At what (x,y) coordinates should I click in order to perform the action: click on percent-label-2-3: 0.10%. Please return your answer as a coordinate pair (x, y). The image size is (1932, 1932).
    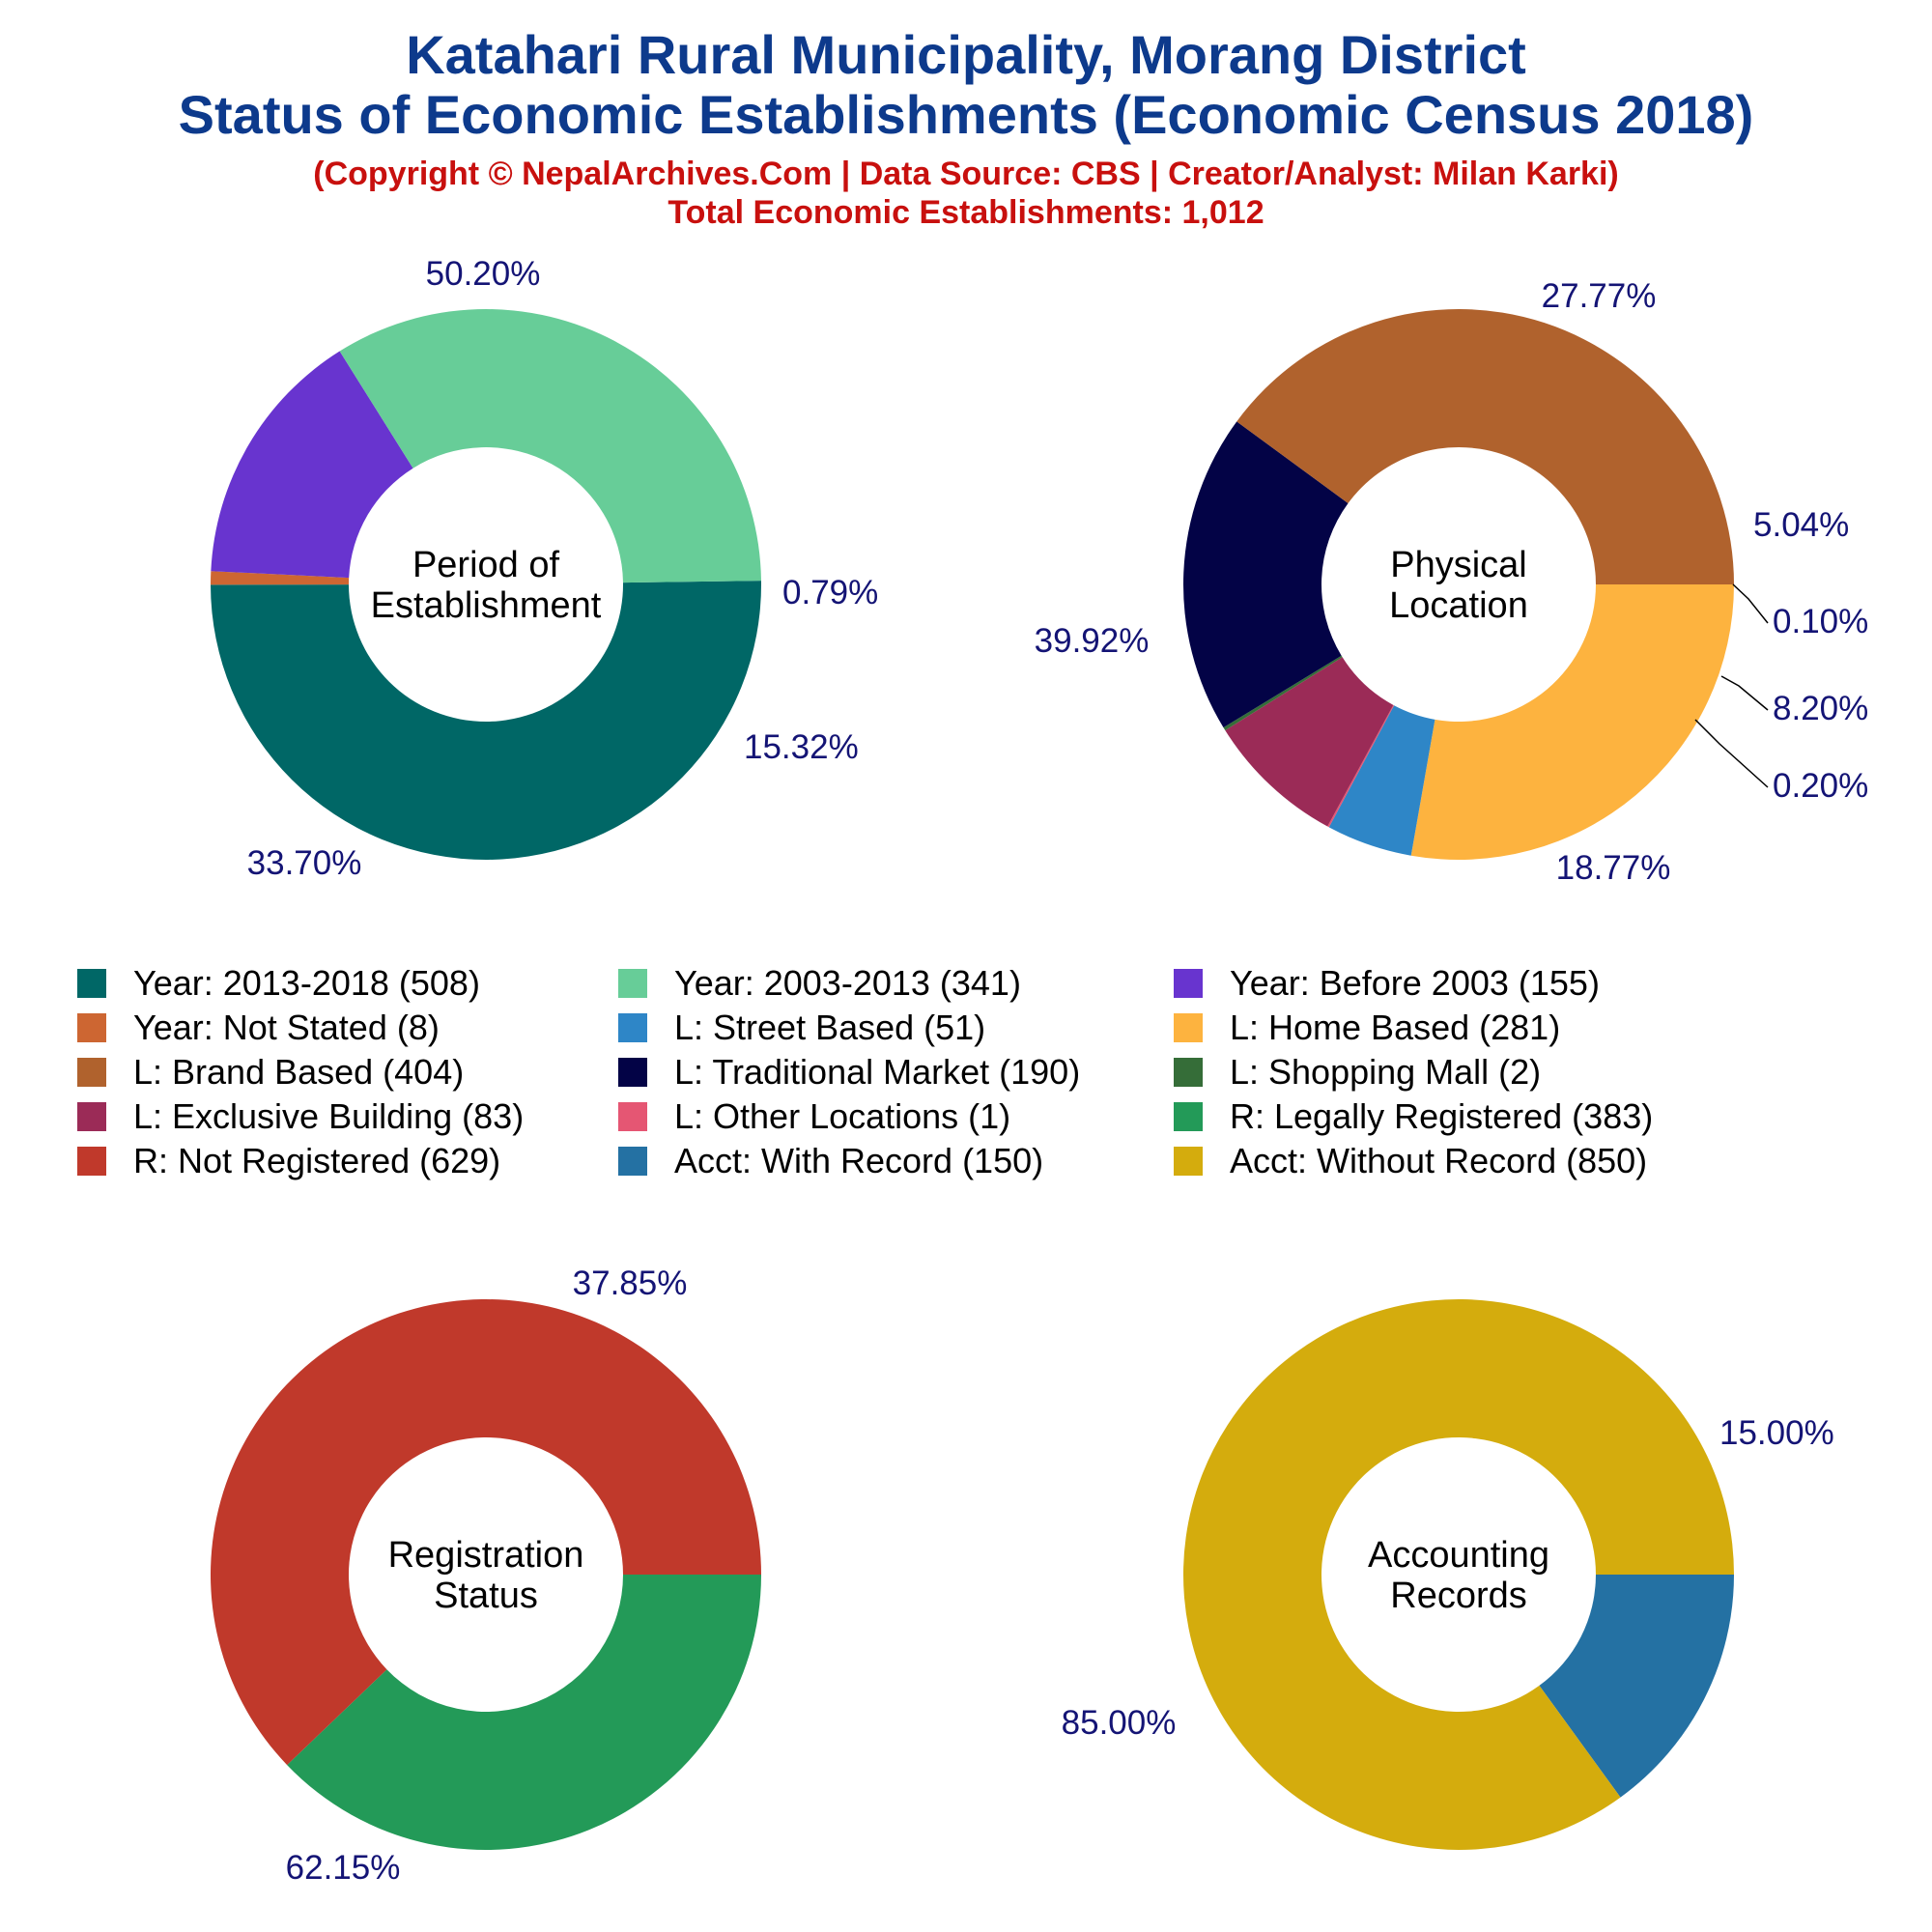
    Looking at the image, I should click on (1820, 621).